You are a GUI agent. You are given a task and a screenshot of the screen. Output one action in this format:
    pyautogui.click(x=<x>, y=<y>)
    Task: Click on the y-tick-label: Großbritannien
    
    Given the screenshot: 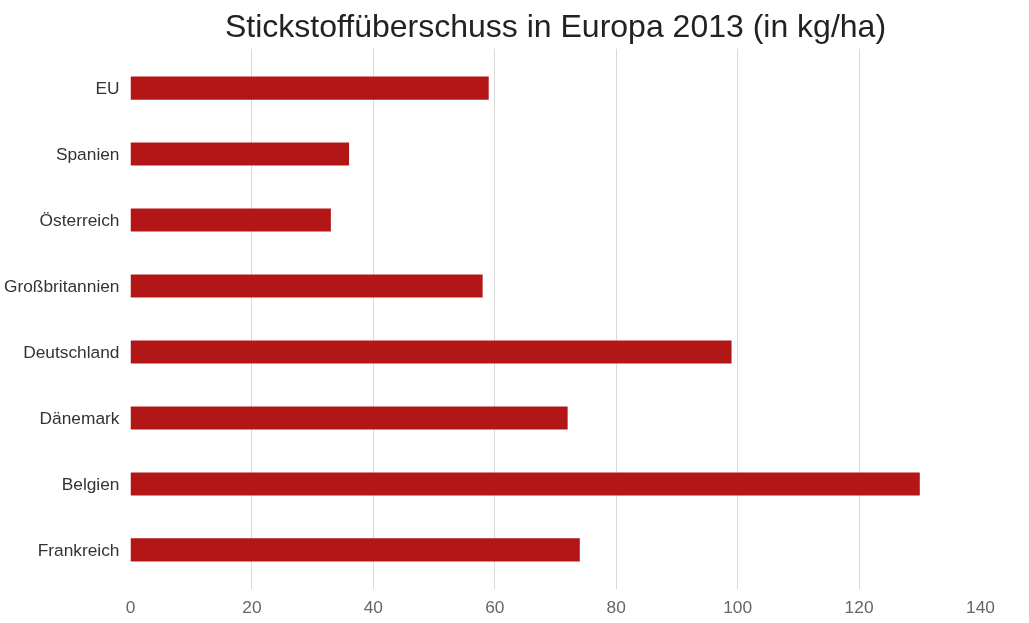 What is the action you would take?
    pyautogui.click(x=61, y=286)
    